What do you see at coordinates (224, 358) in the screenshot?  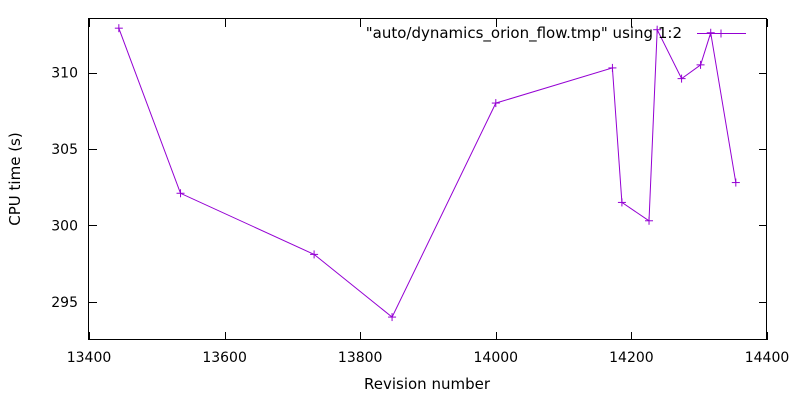 I see `x-tick-label: 13600` at bounding box center [224, 358].